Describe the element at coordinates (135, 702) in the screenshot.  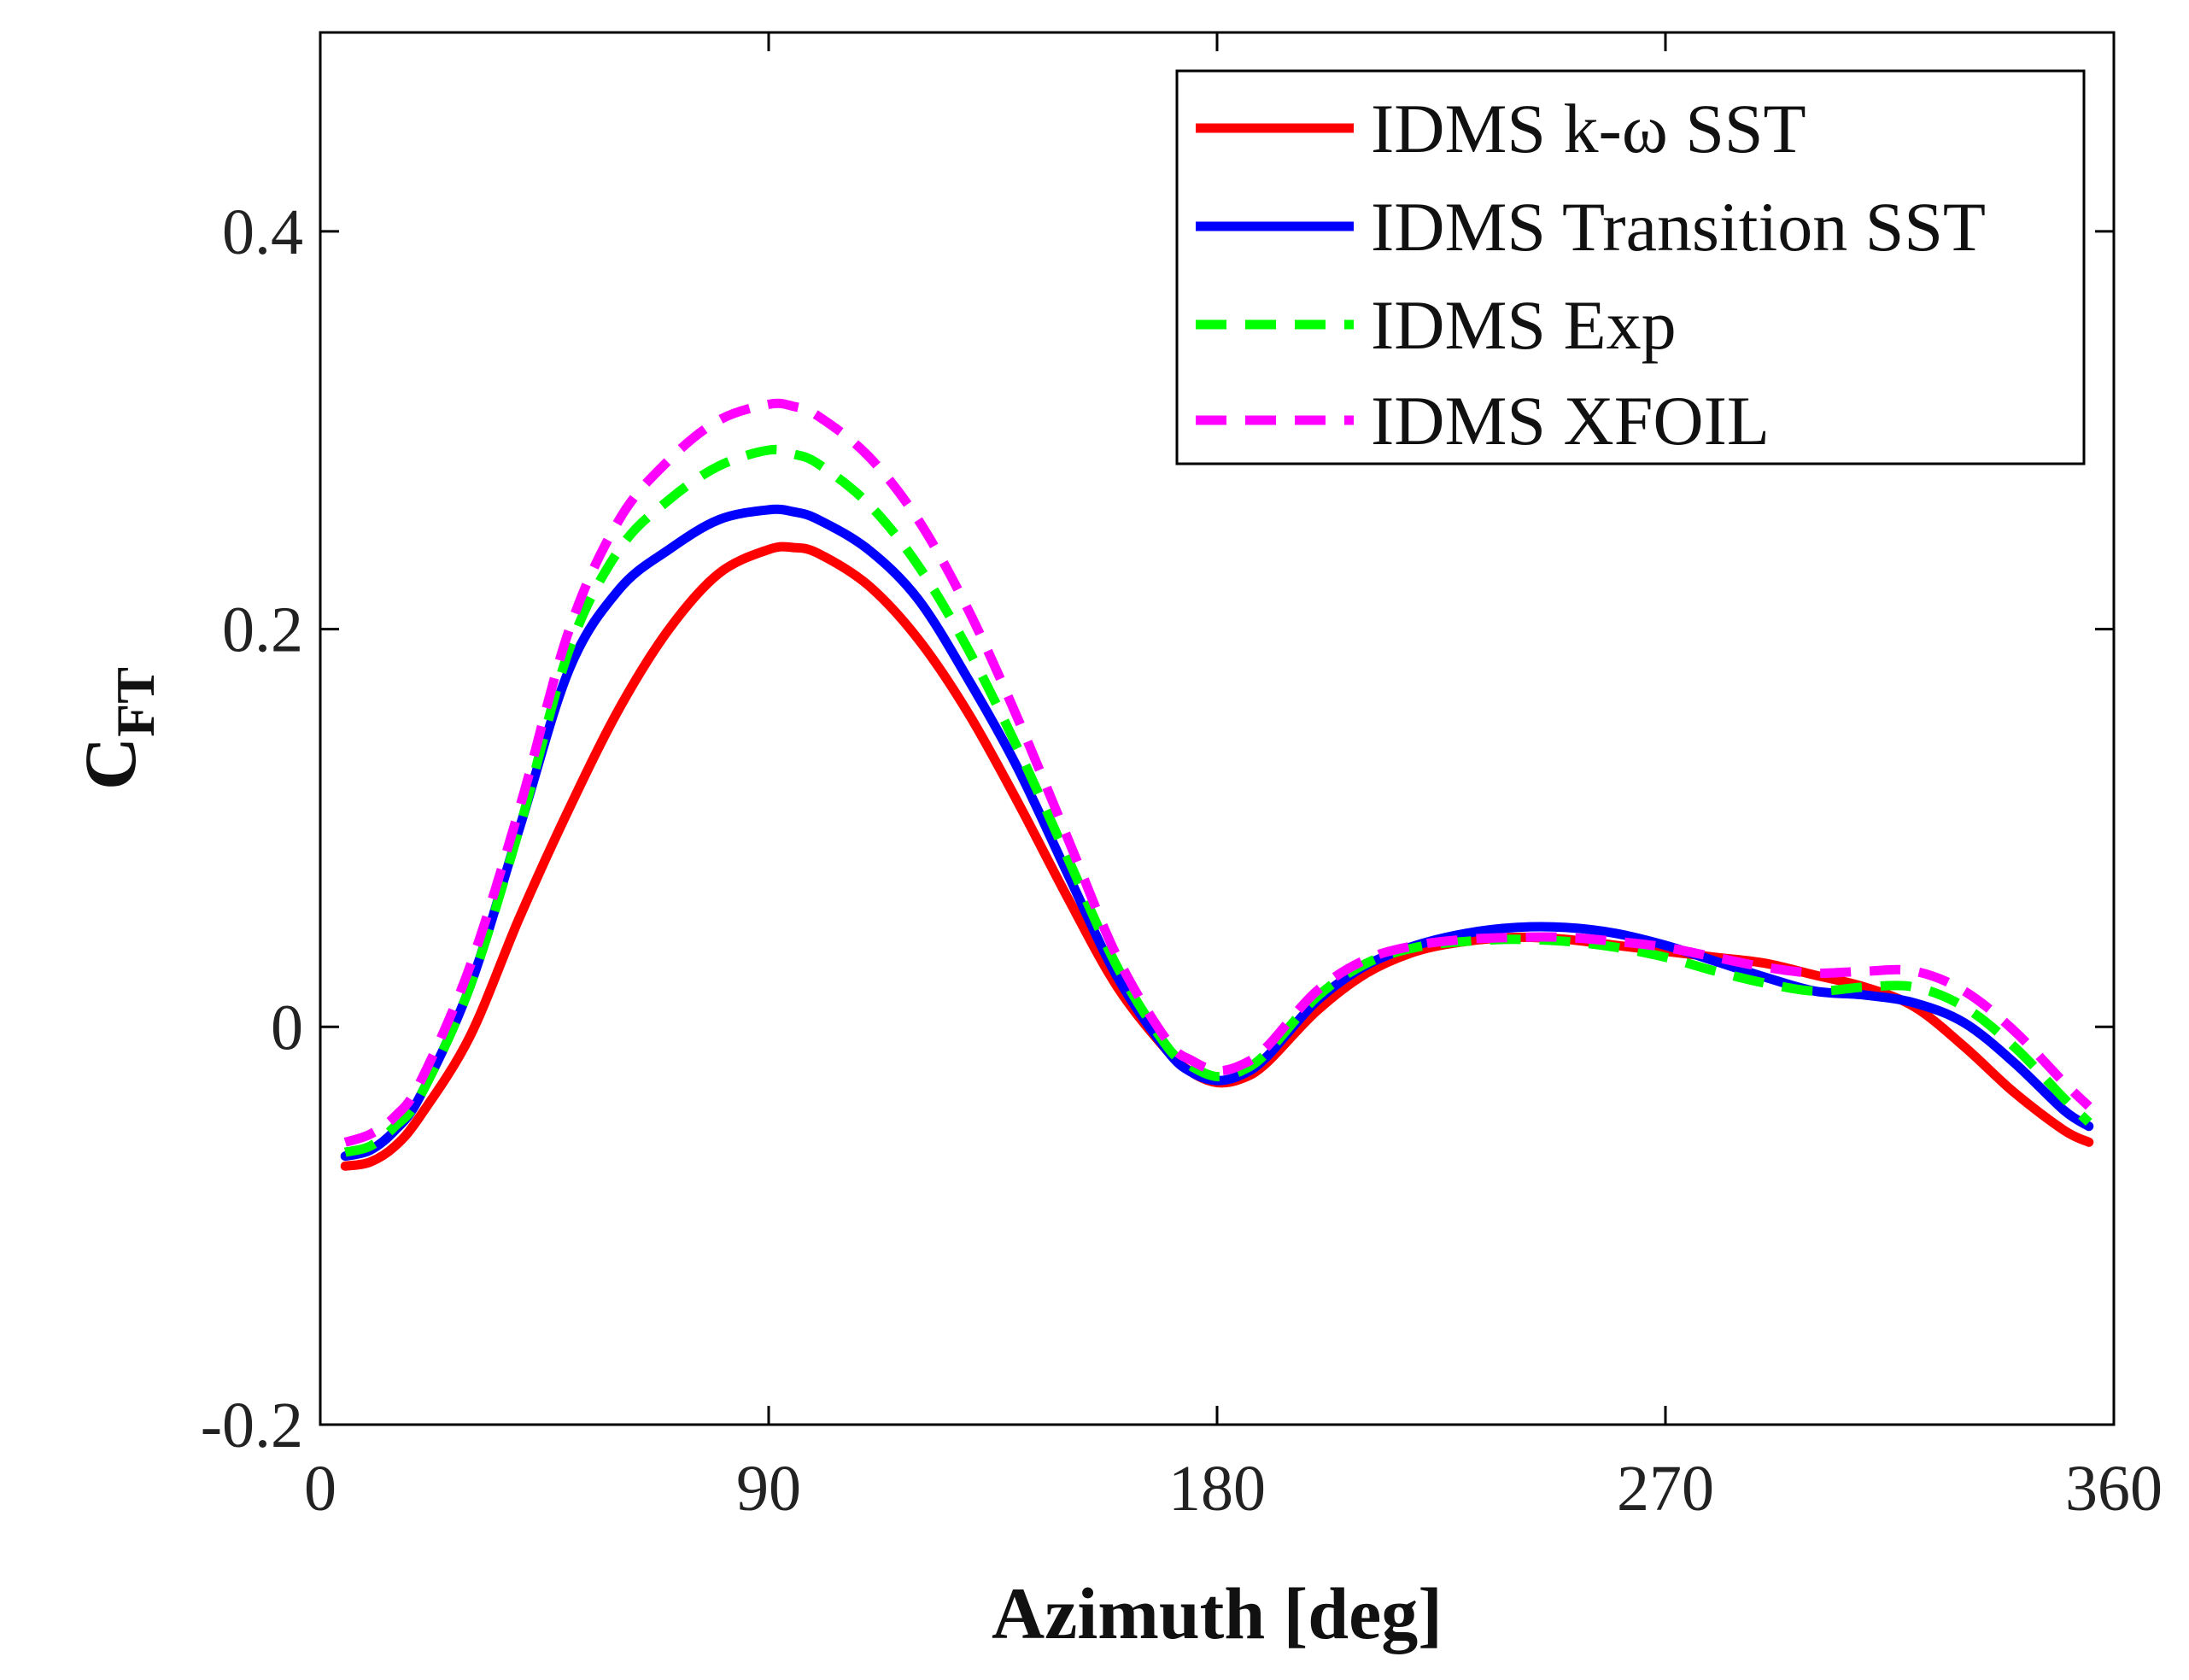
I see `y-axis-title-subscript: FT` at that location.